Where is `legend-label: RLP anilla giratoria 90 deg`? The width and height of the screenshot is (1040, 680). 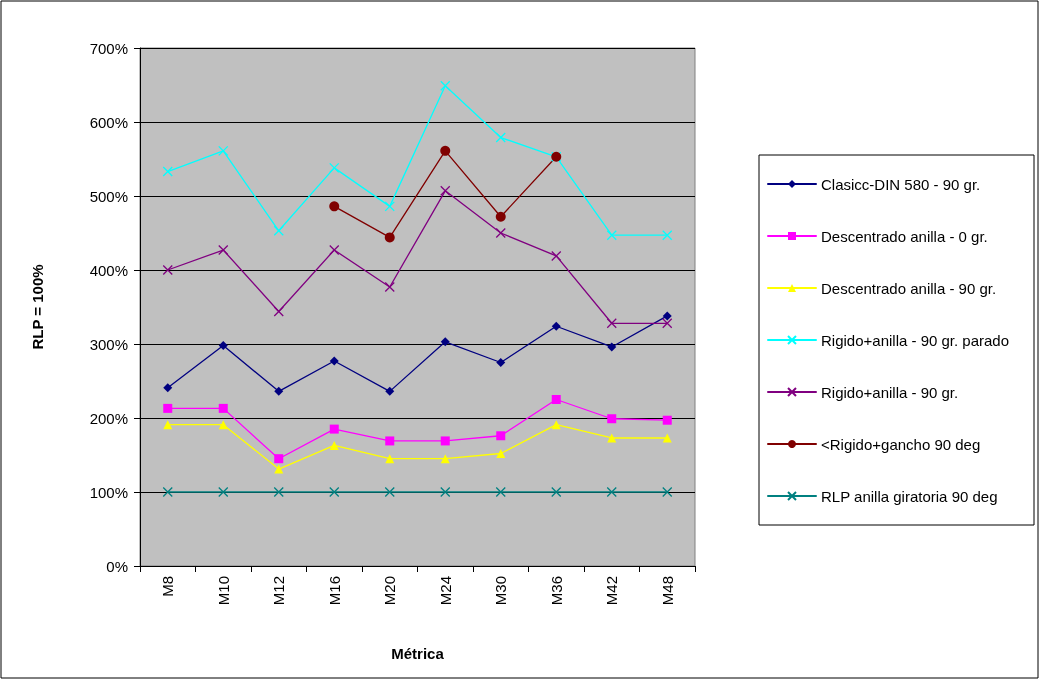 legend-label: RLP anilla giratoria 90 deg is located at coordinates (909, 496).